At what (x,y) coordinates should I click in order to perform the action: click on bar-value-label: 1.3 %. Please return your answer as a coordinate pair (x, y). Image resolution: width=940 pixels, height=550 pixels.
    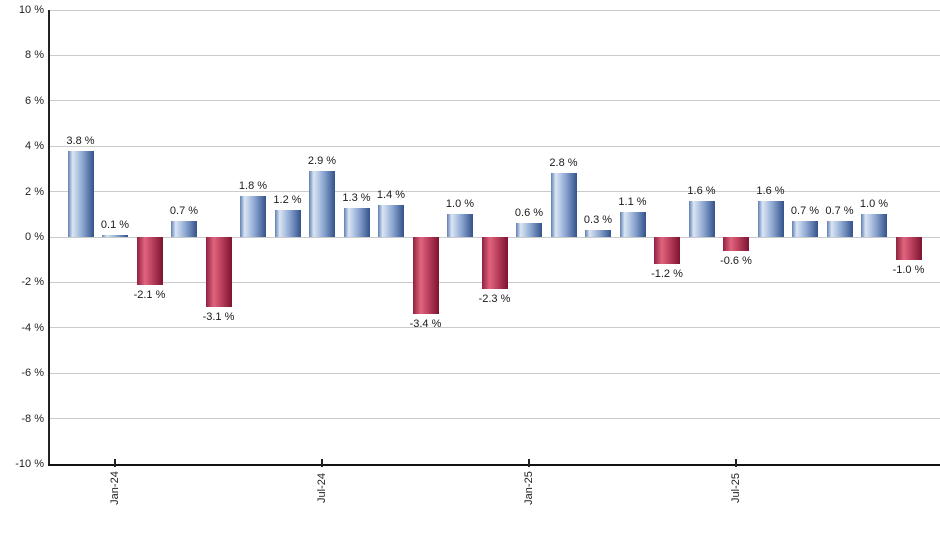
    Looking at the image, I should click on (356, 197).